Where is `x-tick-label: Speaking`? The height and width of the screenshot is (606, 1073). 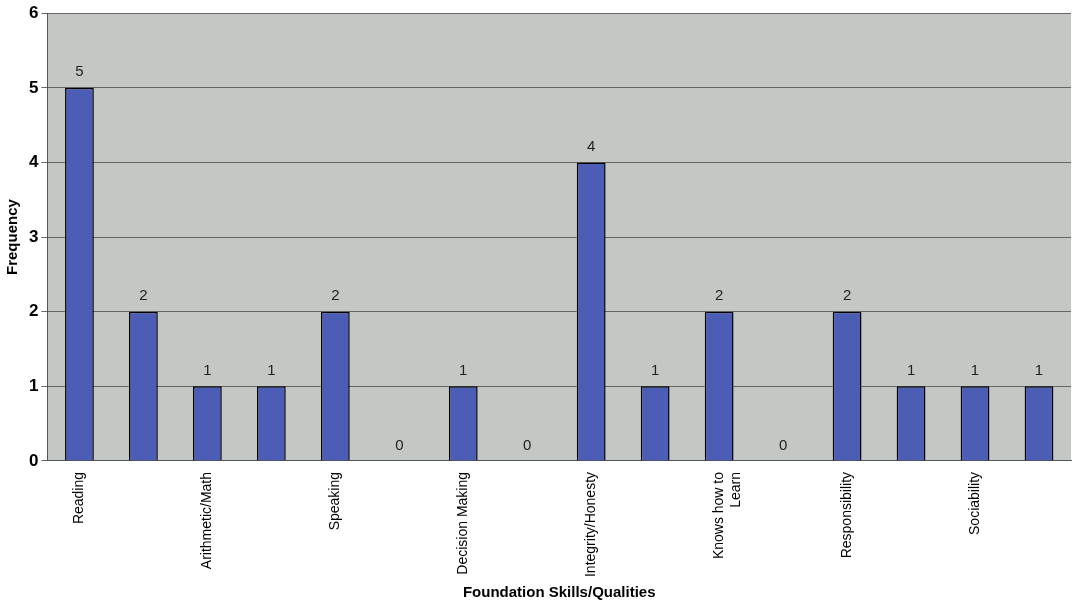
x-tick-label: Speaking is located at coordinates (334, 501).